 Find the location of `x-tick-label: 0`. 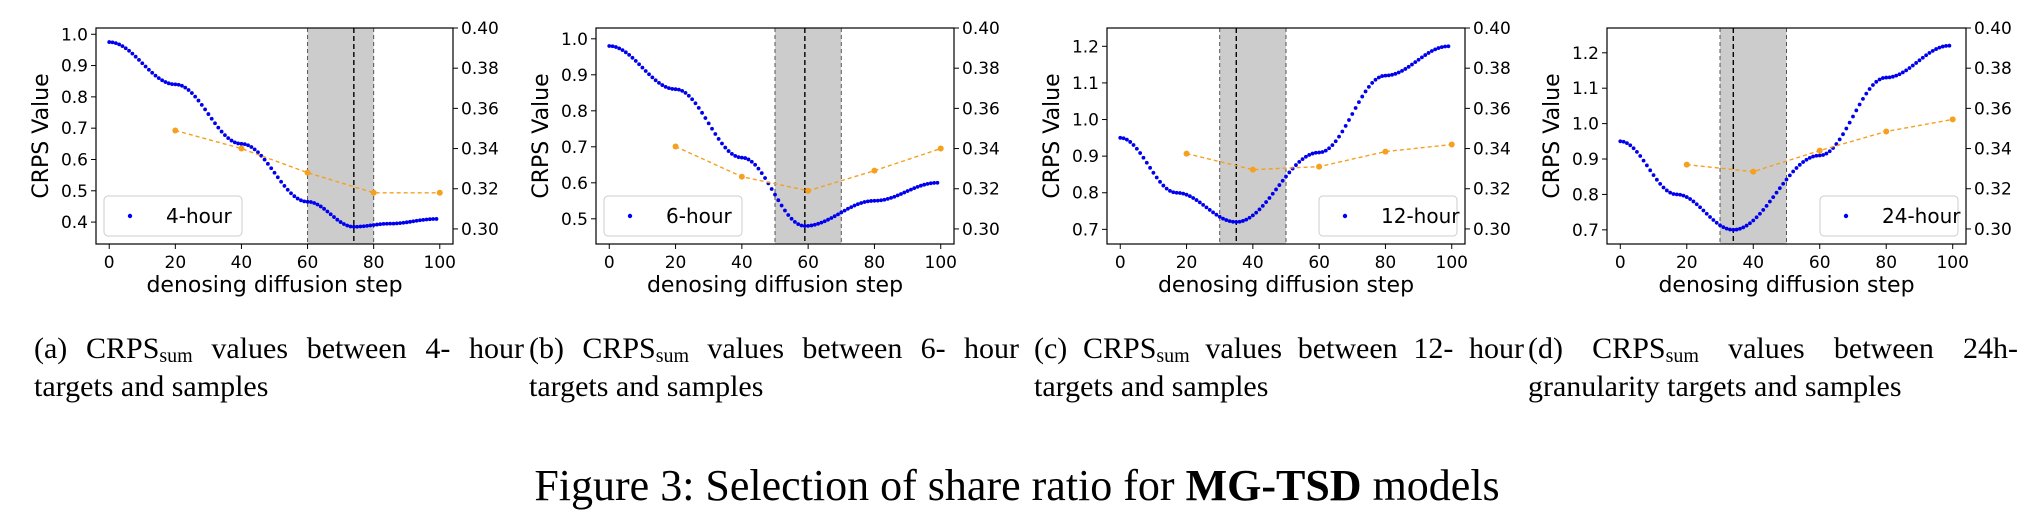

x-tick-label: 0 is located at coordinates (609, 263).